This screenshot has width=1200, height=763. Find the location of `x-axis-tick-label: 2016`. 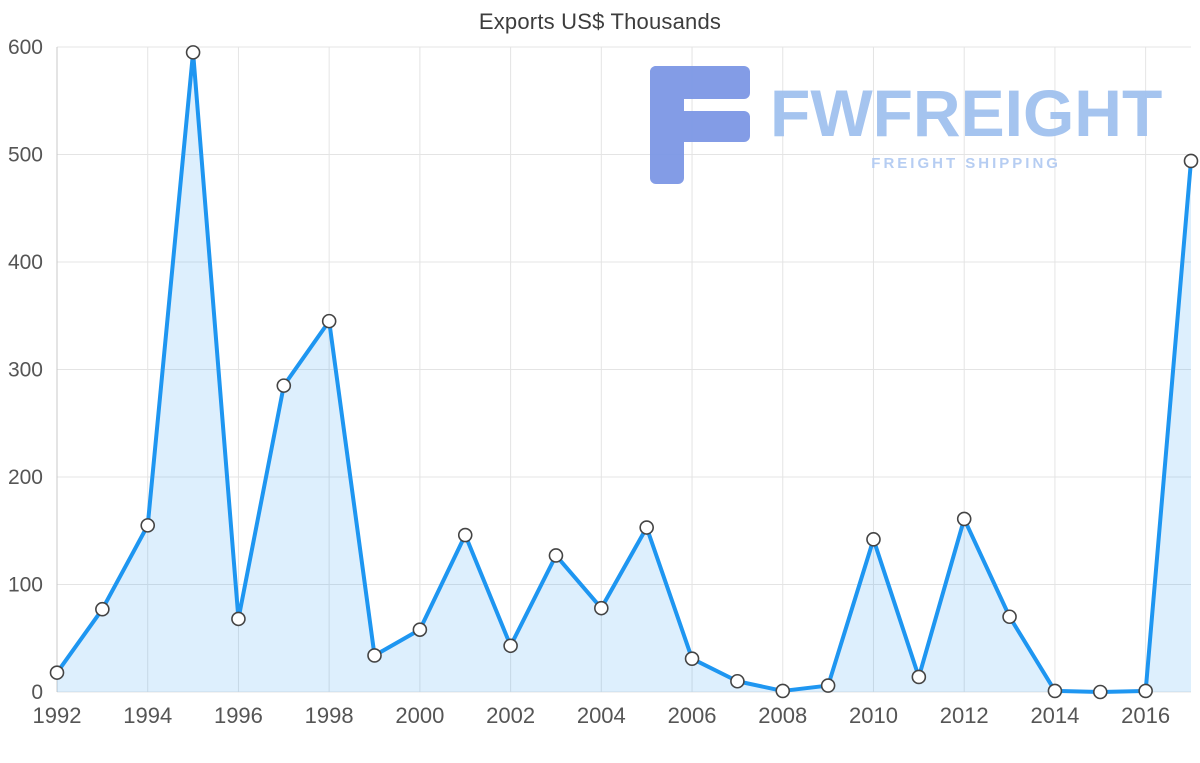

x-axis-tick-label: 2016 is located at coordinates (1145, 715).